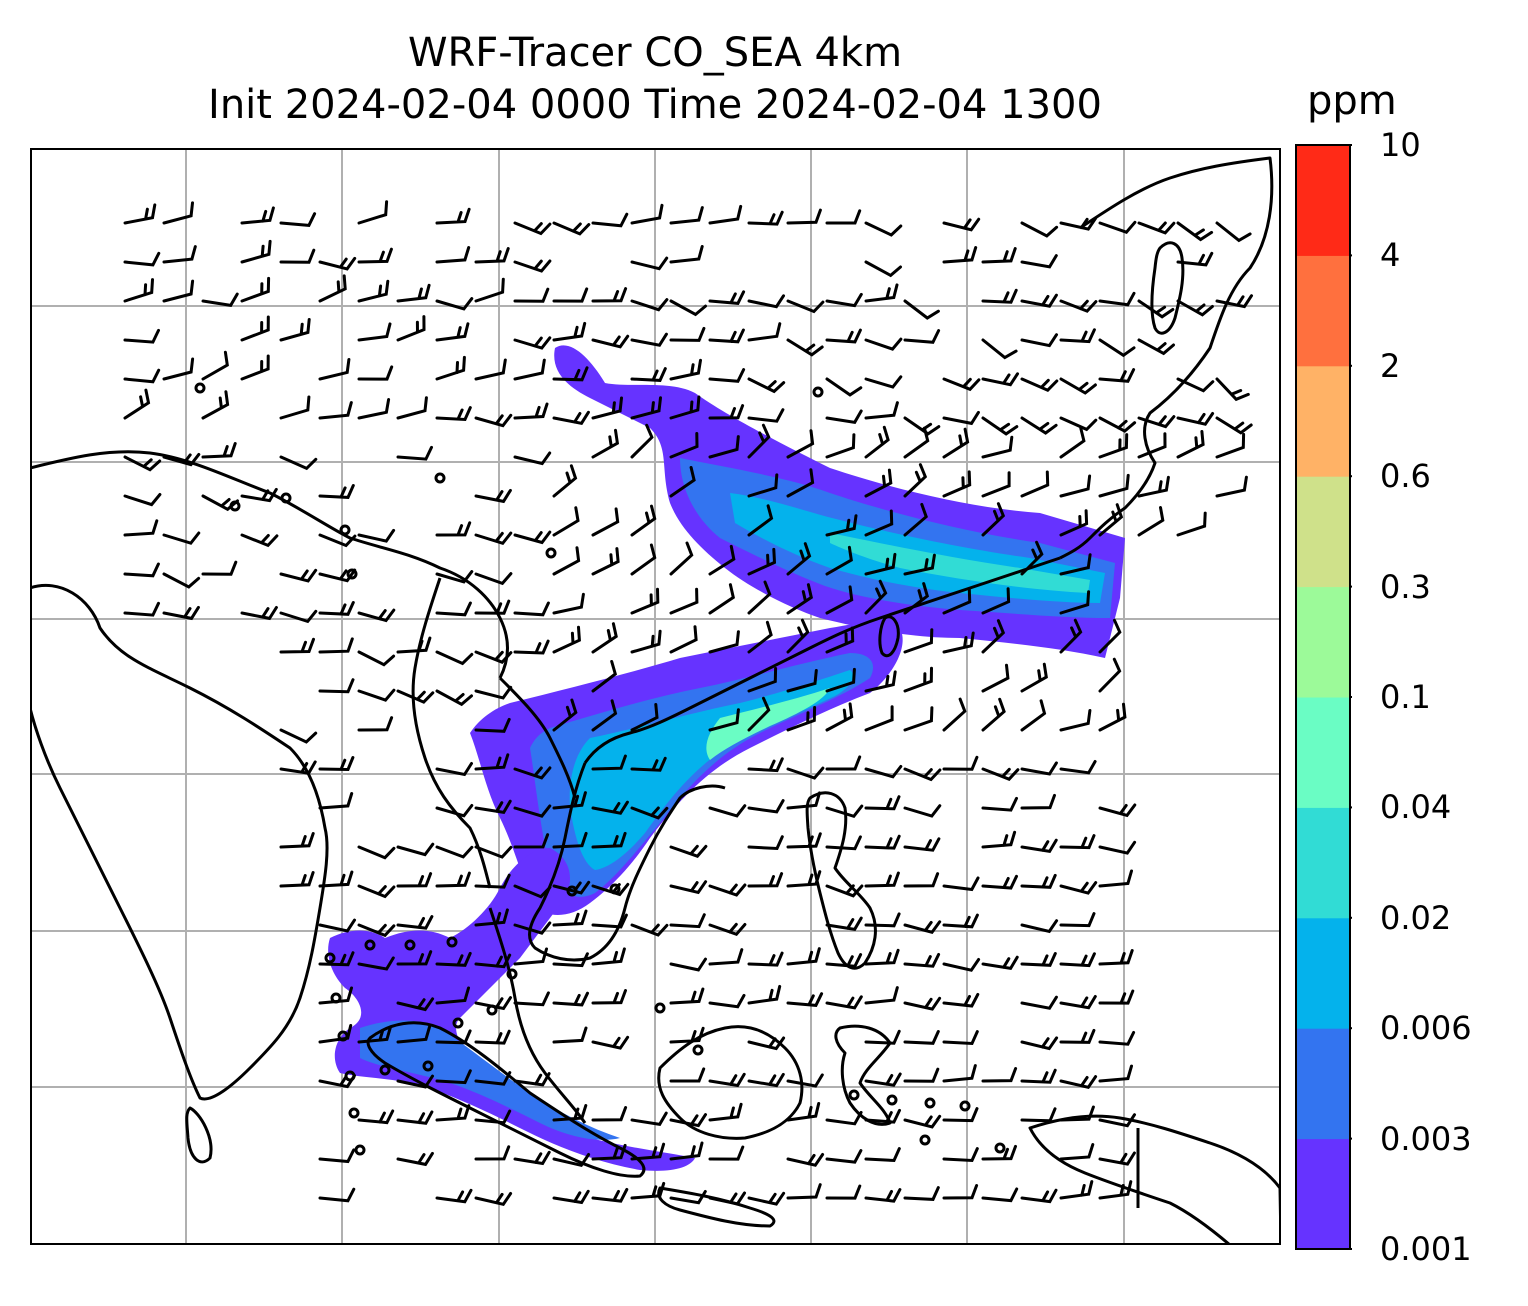 The image size is (1528, 1306). What do you see at coordinates (537, 737) in the screenshot?
I see `border-laos-vietnam` at bounding box center [537, 737].